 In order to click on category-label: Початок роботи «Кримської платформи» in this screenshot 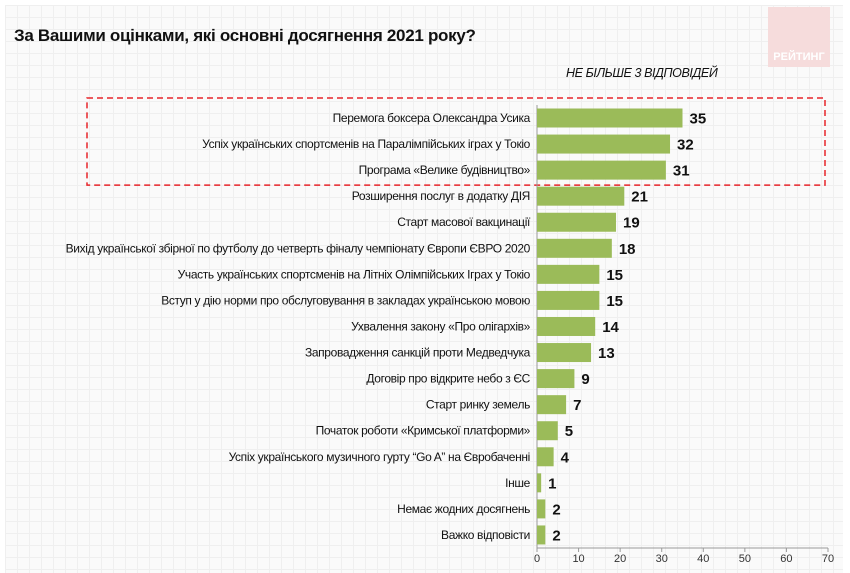, I will do `click(423, 431)`.